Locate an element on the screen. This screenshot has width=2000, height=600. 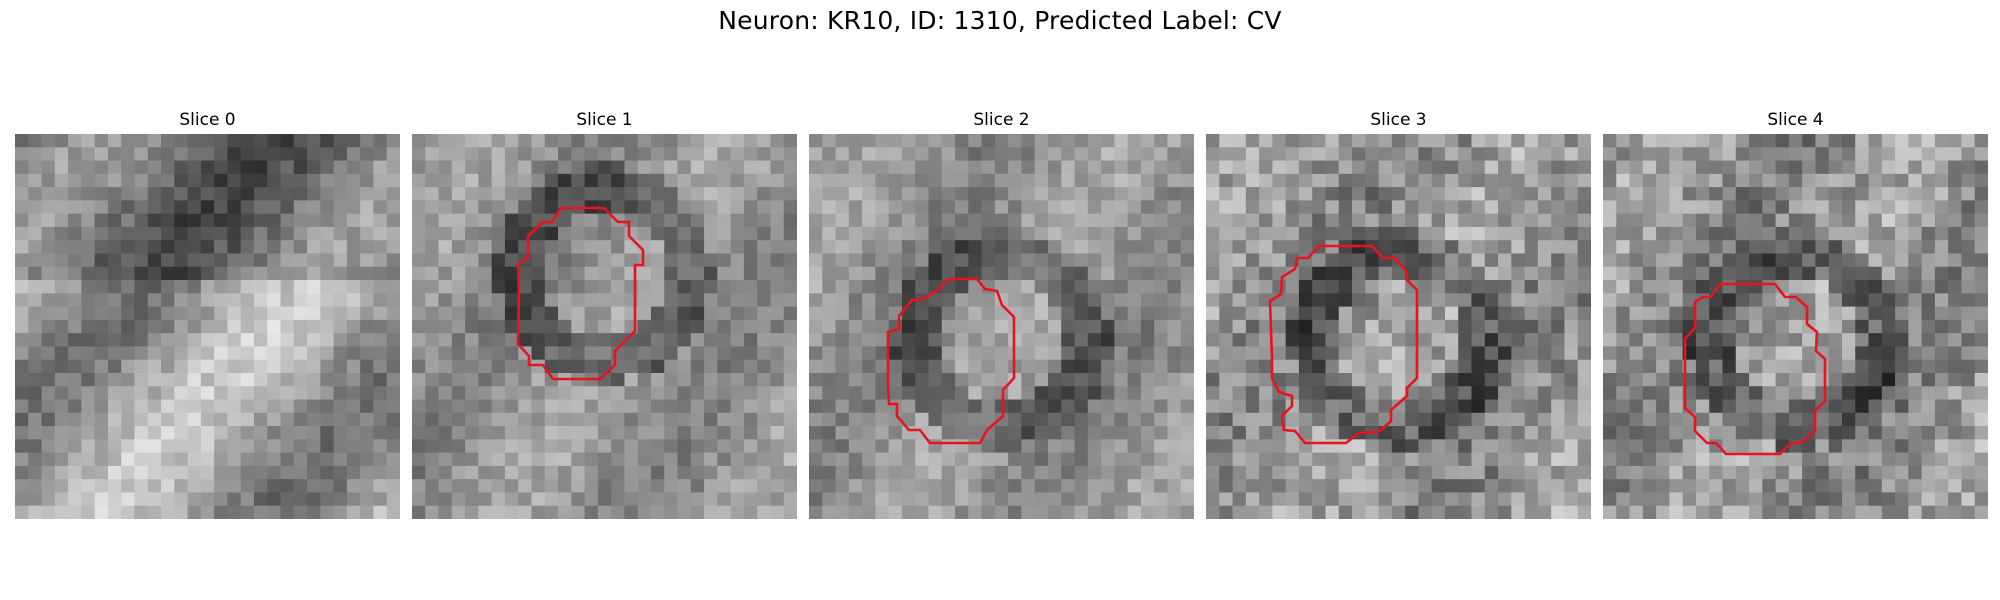
slice-title: Slice 1 is located at coordinates (604, 120).